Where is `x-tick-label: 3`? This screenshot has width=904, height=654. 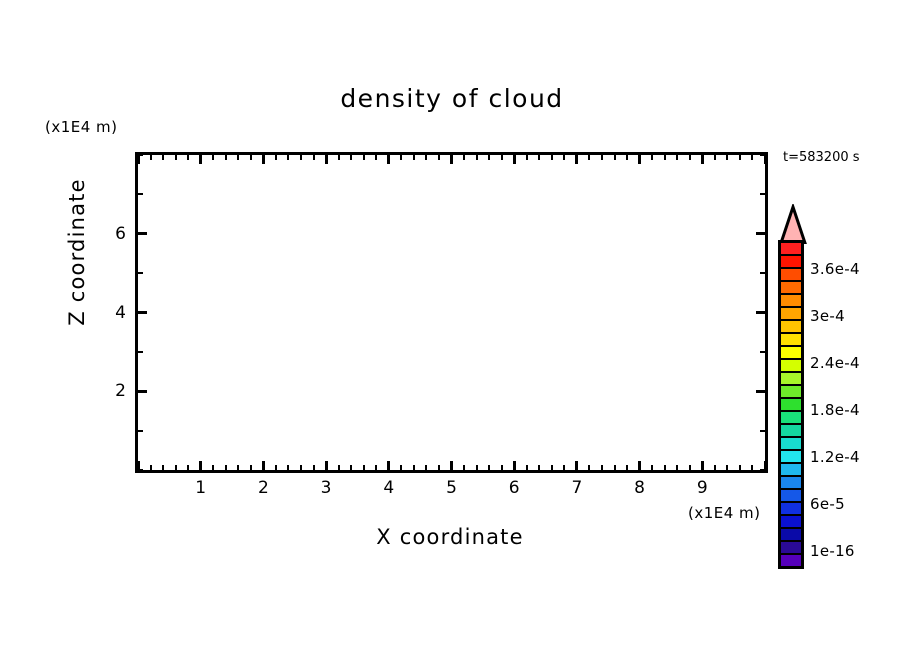 x-tick-label: 3 is located at coordinates (326, 488).